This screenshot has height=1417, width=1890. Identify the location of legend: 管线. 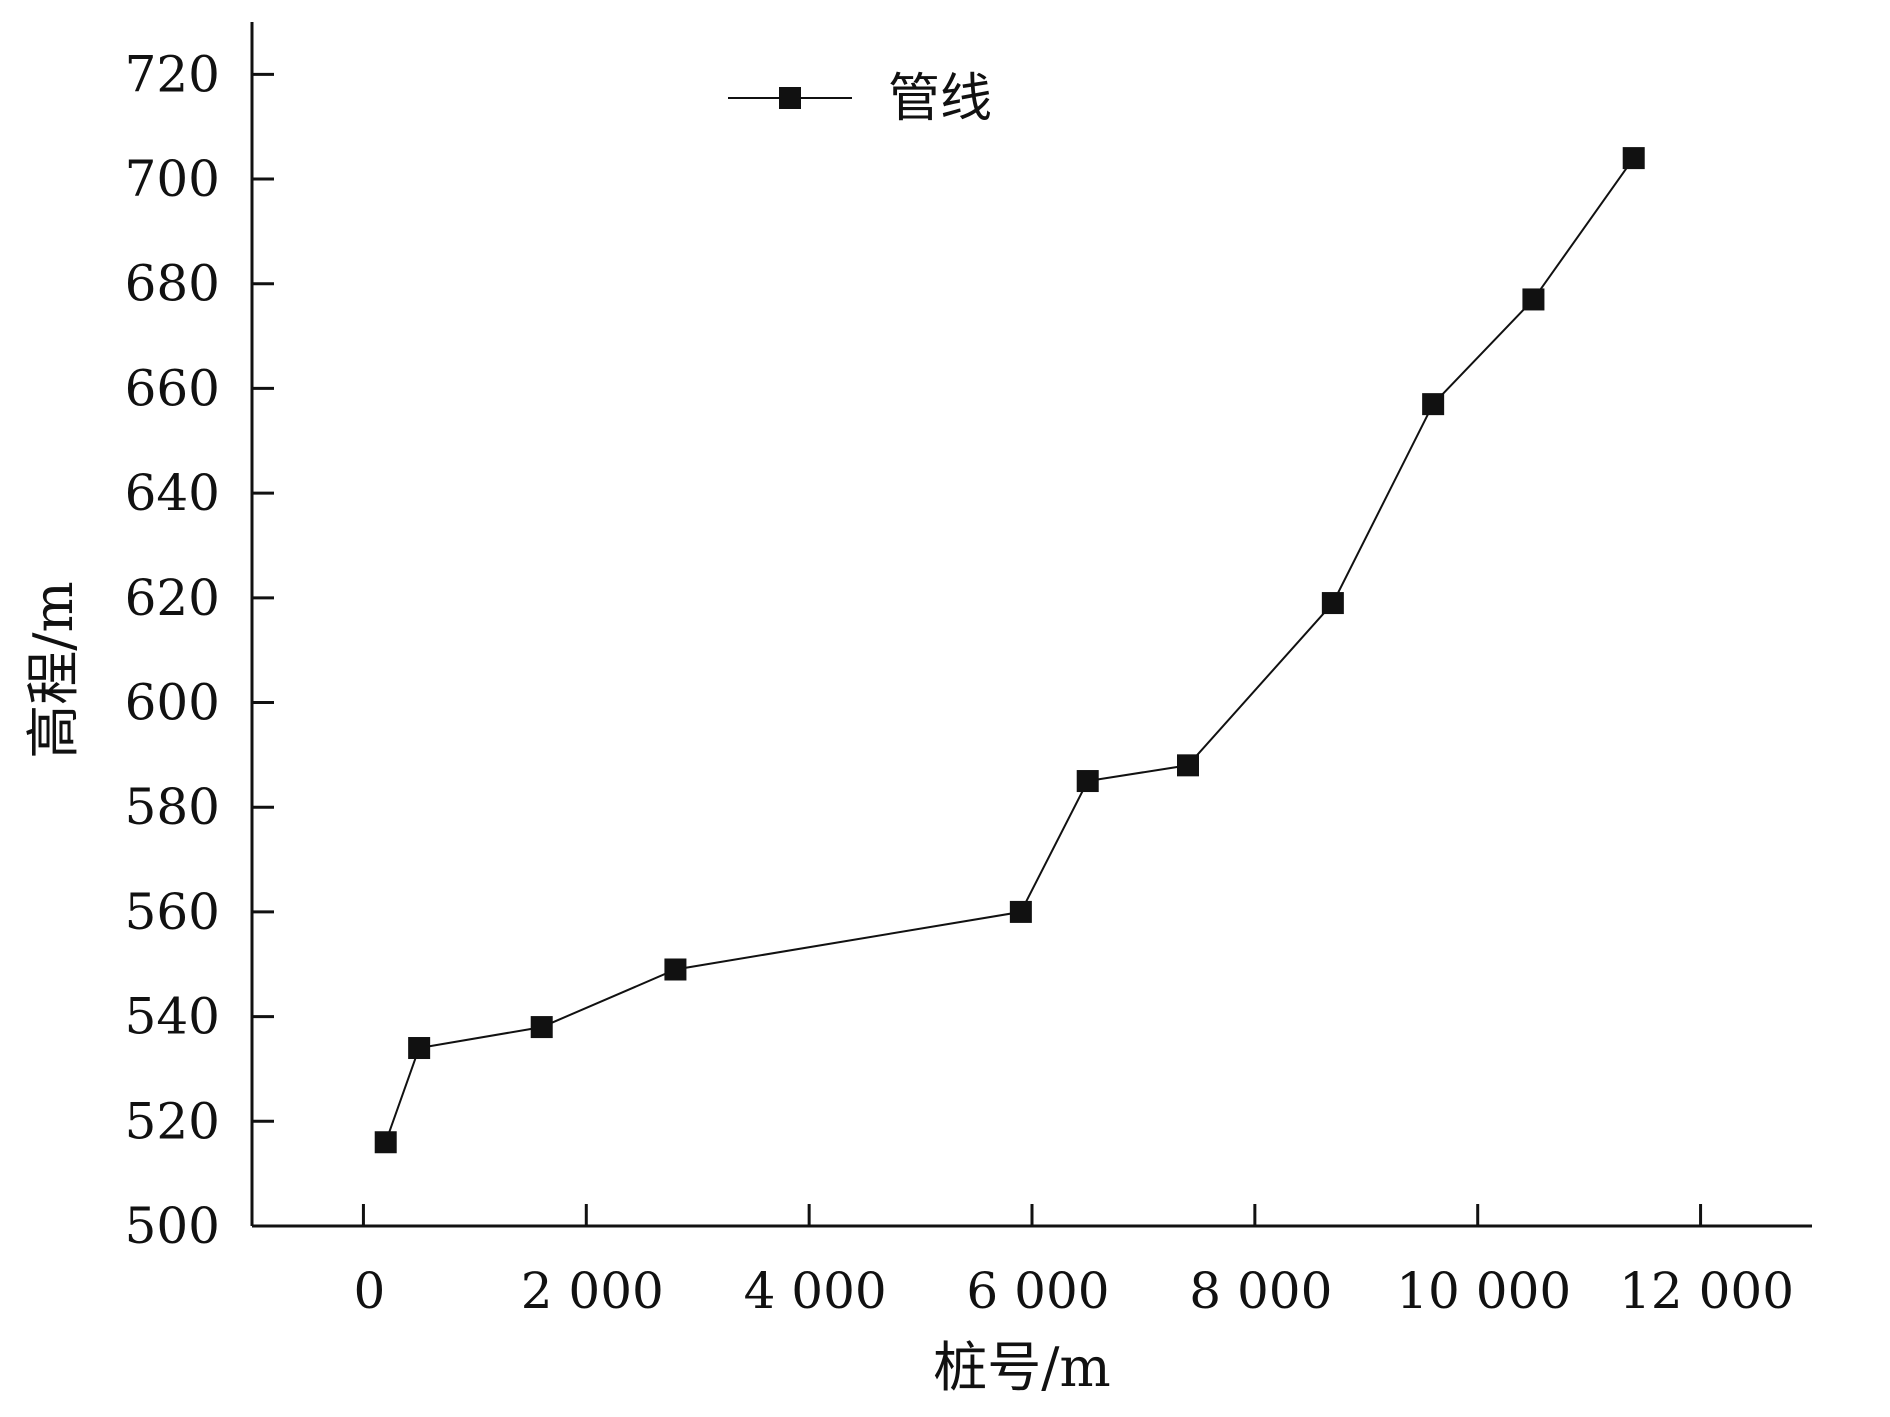
(860, 99).